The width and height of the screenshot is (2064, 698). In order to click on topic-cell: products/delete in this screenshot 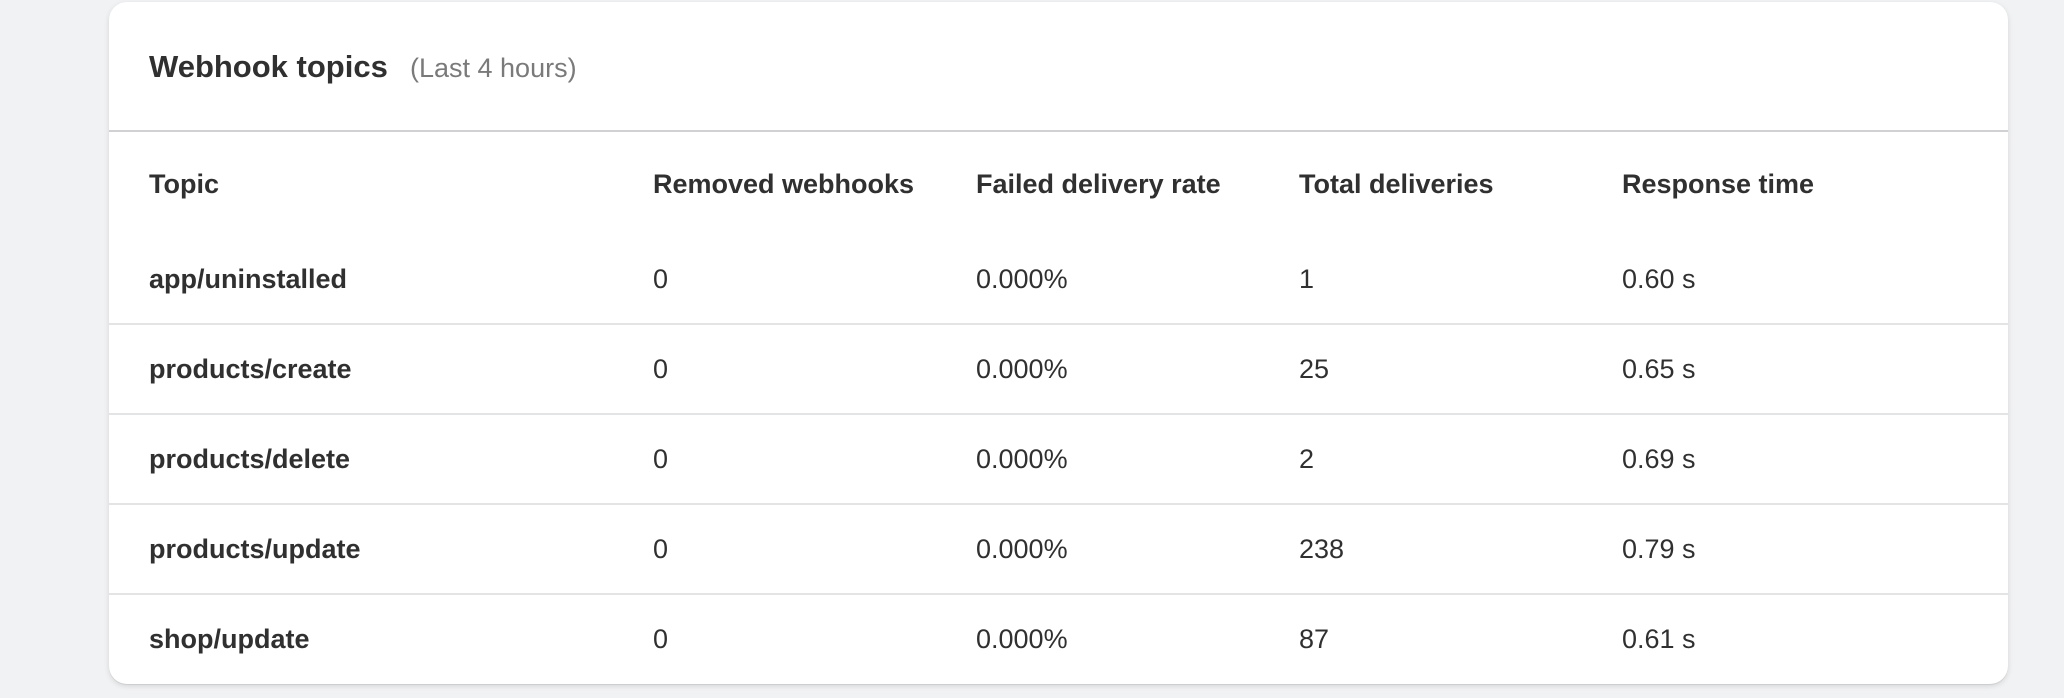, I will do `click(250, 458)`.